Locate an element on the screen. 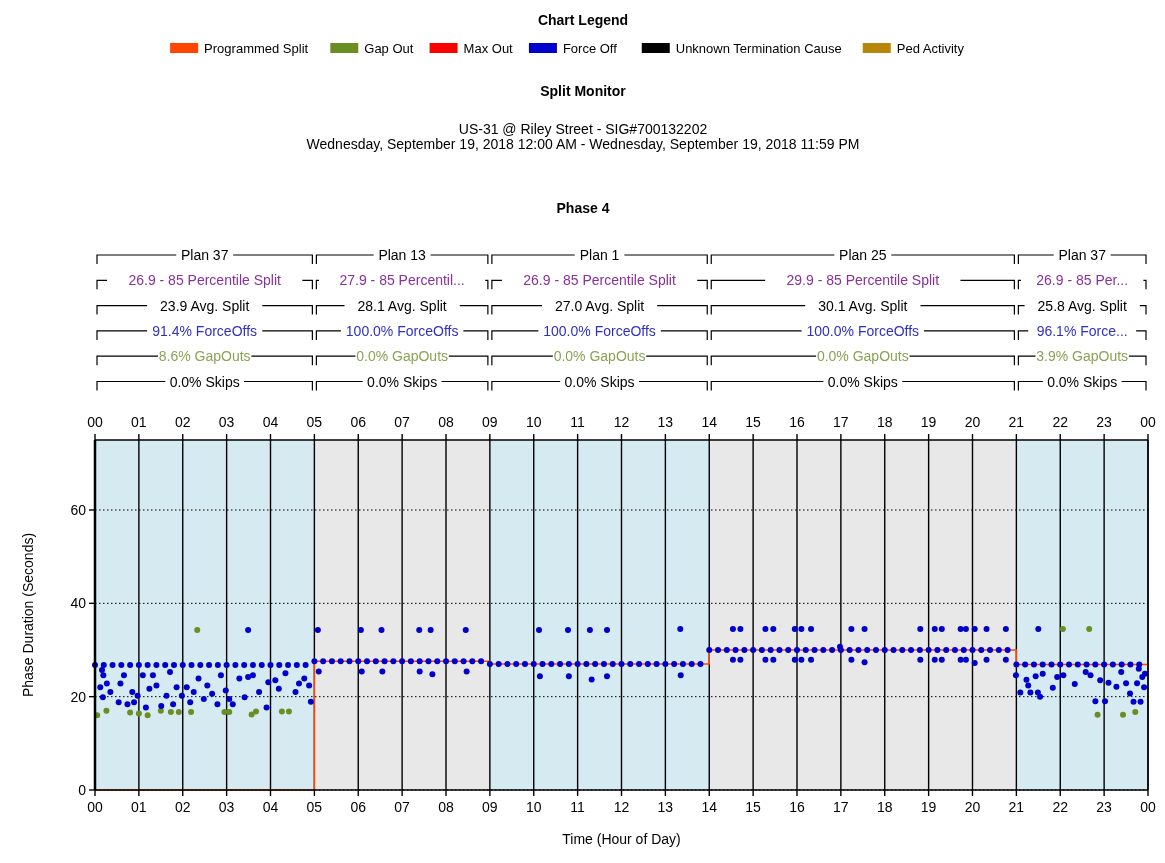 This screenshot has width=1165, height=863. x2-tick-label: 21 is located at coordinates (1016, 807).